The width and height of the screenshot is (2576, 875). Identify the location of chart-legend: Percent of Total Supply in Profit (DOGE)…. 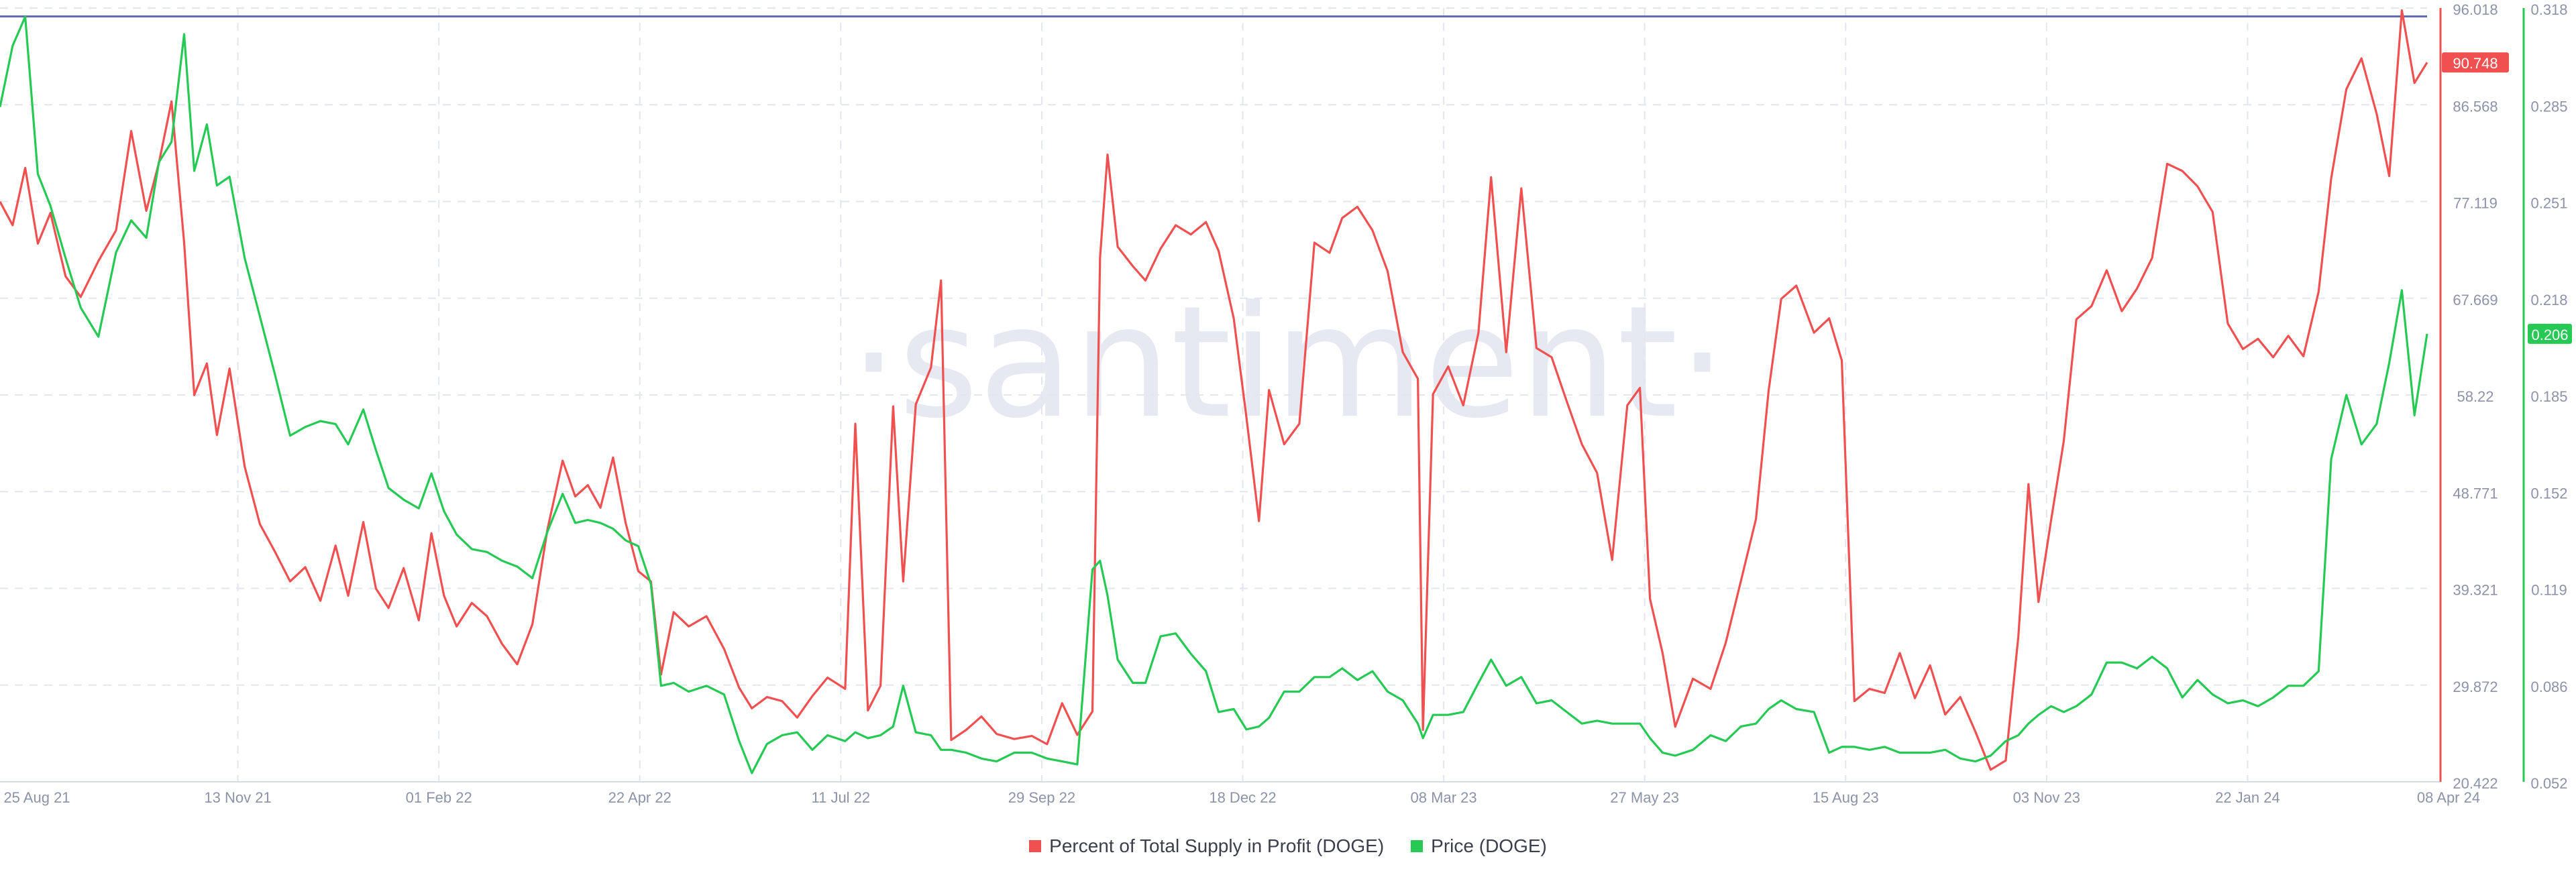
(1288, 846).